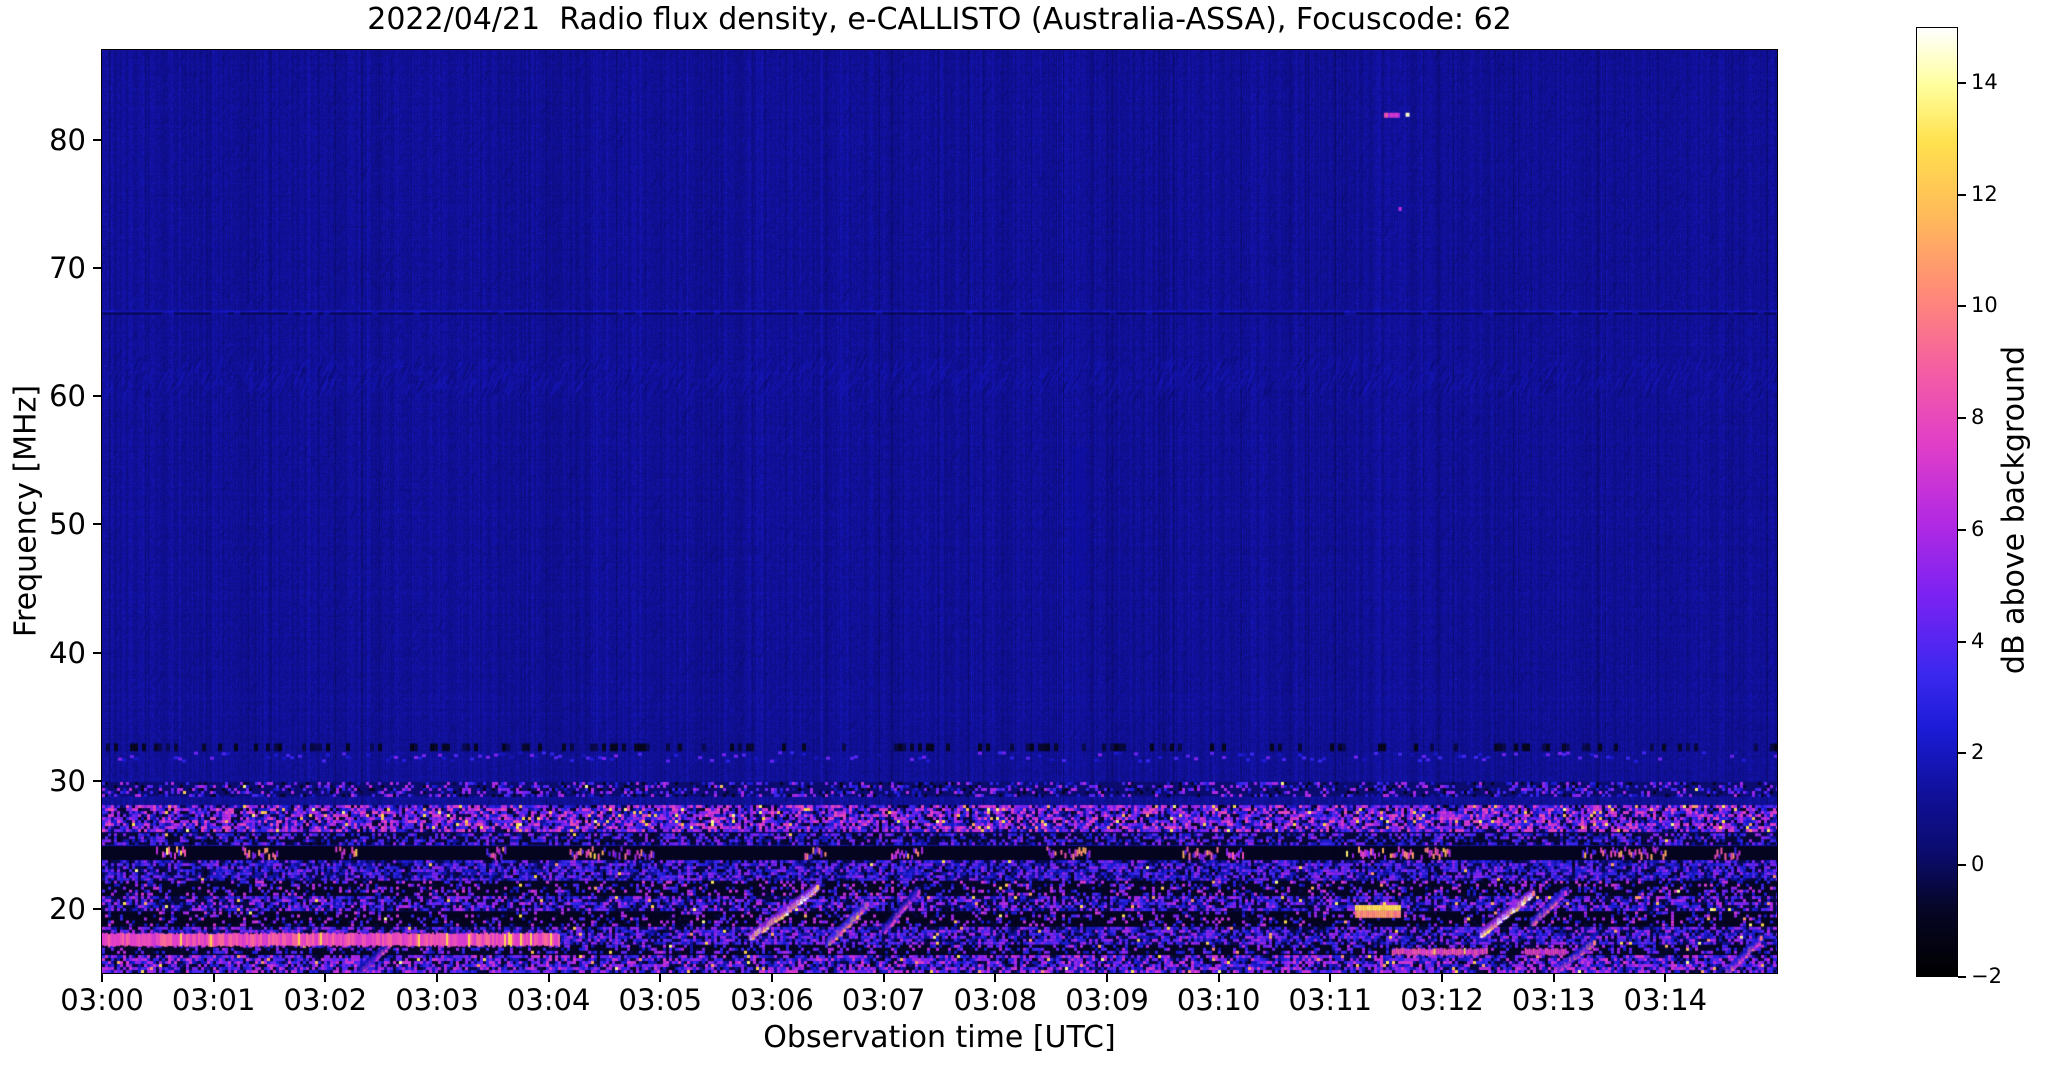 The width and height of the screenshot is (2047, 1067). I want to click on y-tick-label: 30, so click(67, 780).